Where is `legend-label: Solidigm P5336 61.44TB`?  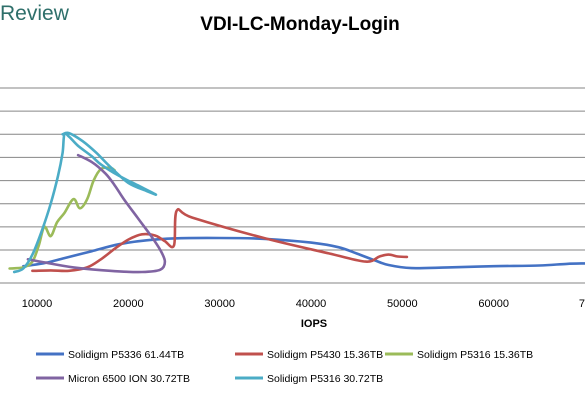 legend-label: Solidigm P5336 61.44TB is located at coordinates (126, 355).